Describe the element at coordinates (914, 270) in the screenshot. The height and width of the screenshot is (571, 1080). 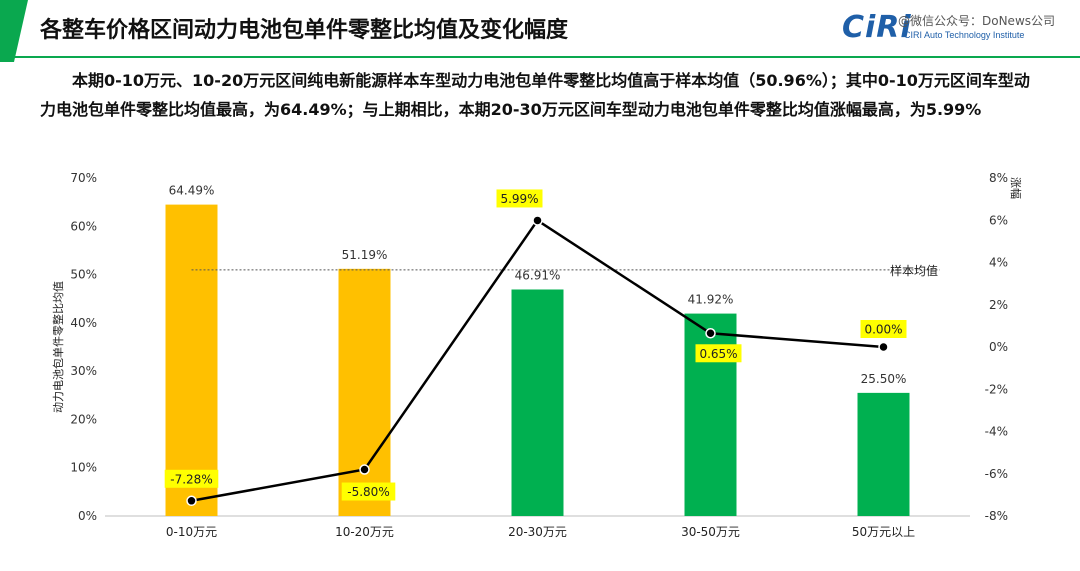
I see `reference-line-label: 样本均值` at that location.